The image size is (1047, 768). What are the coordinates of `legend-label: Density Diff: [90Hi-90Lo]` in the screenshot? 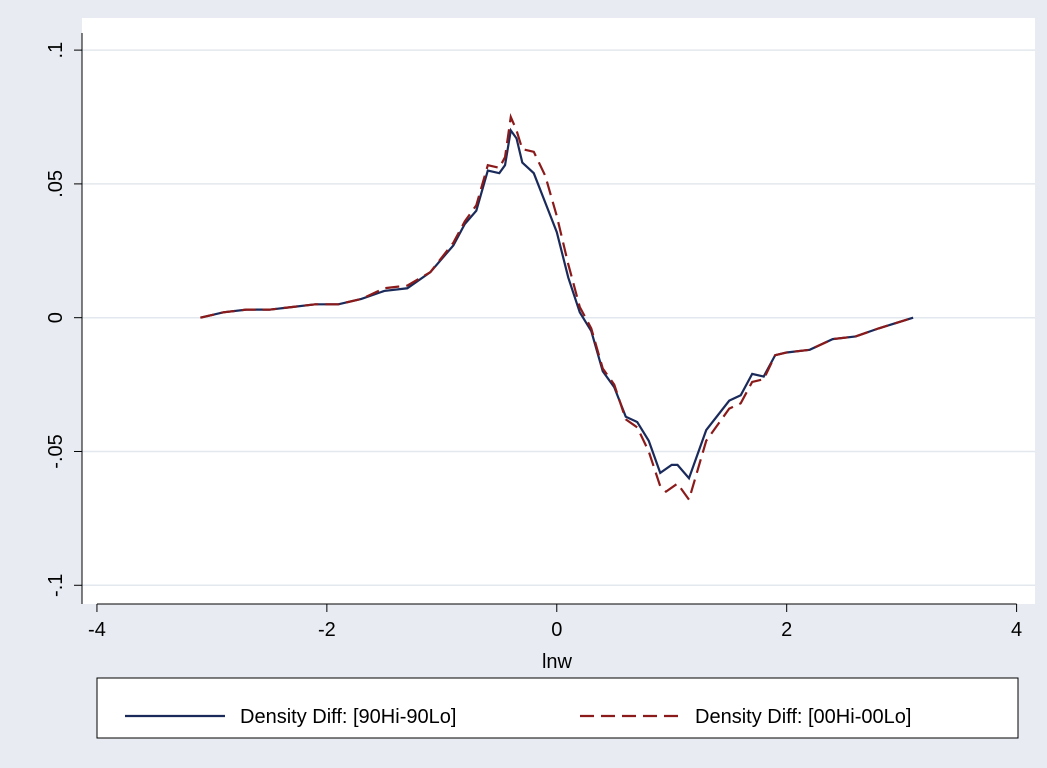 It's located at (348, 717).